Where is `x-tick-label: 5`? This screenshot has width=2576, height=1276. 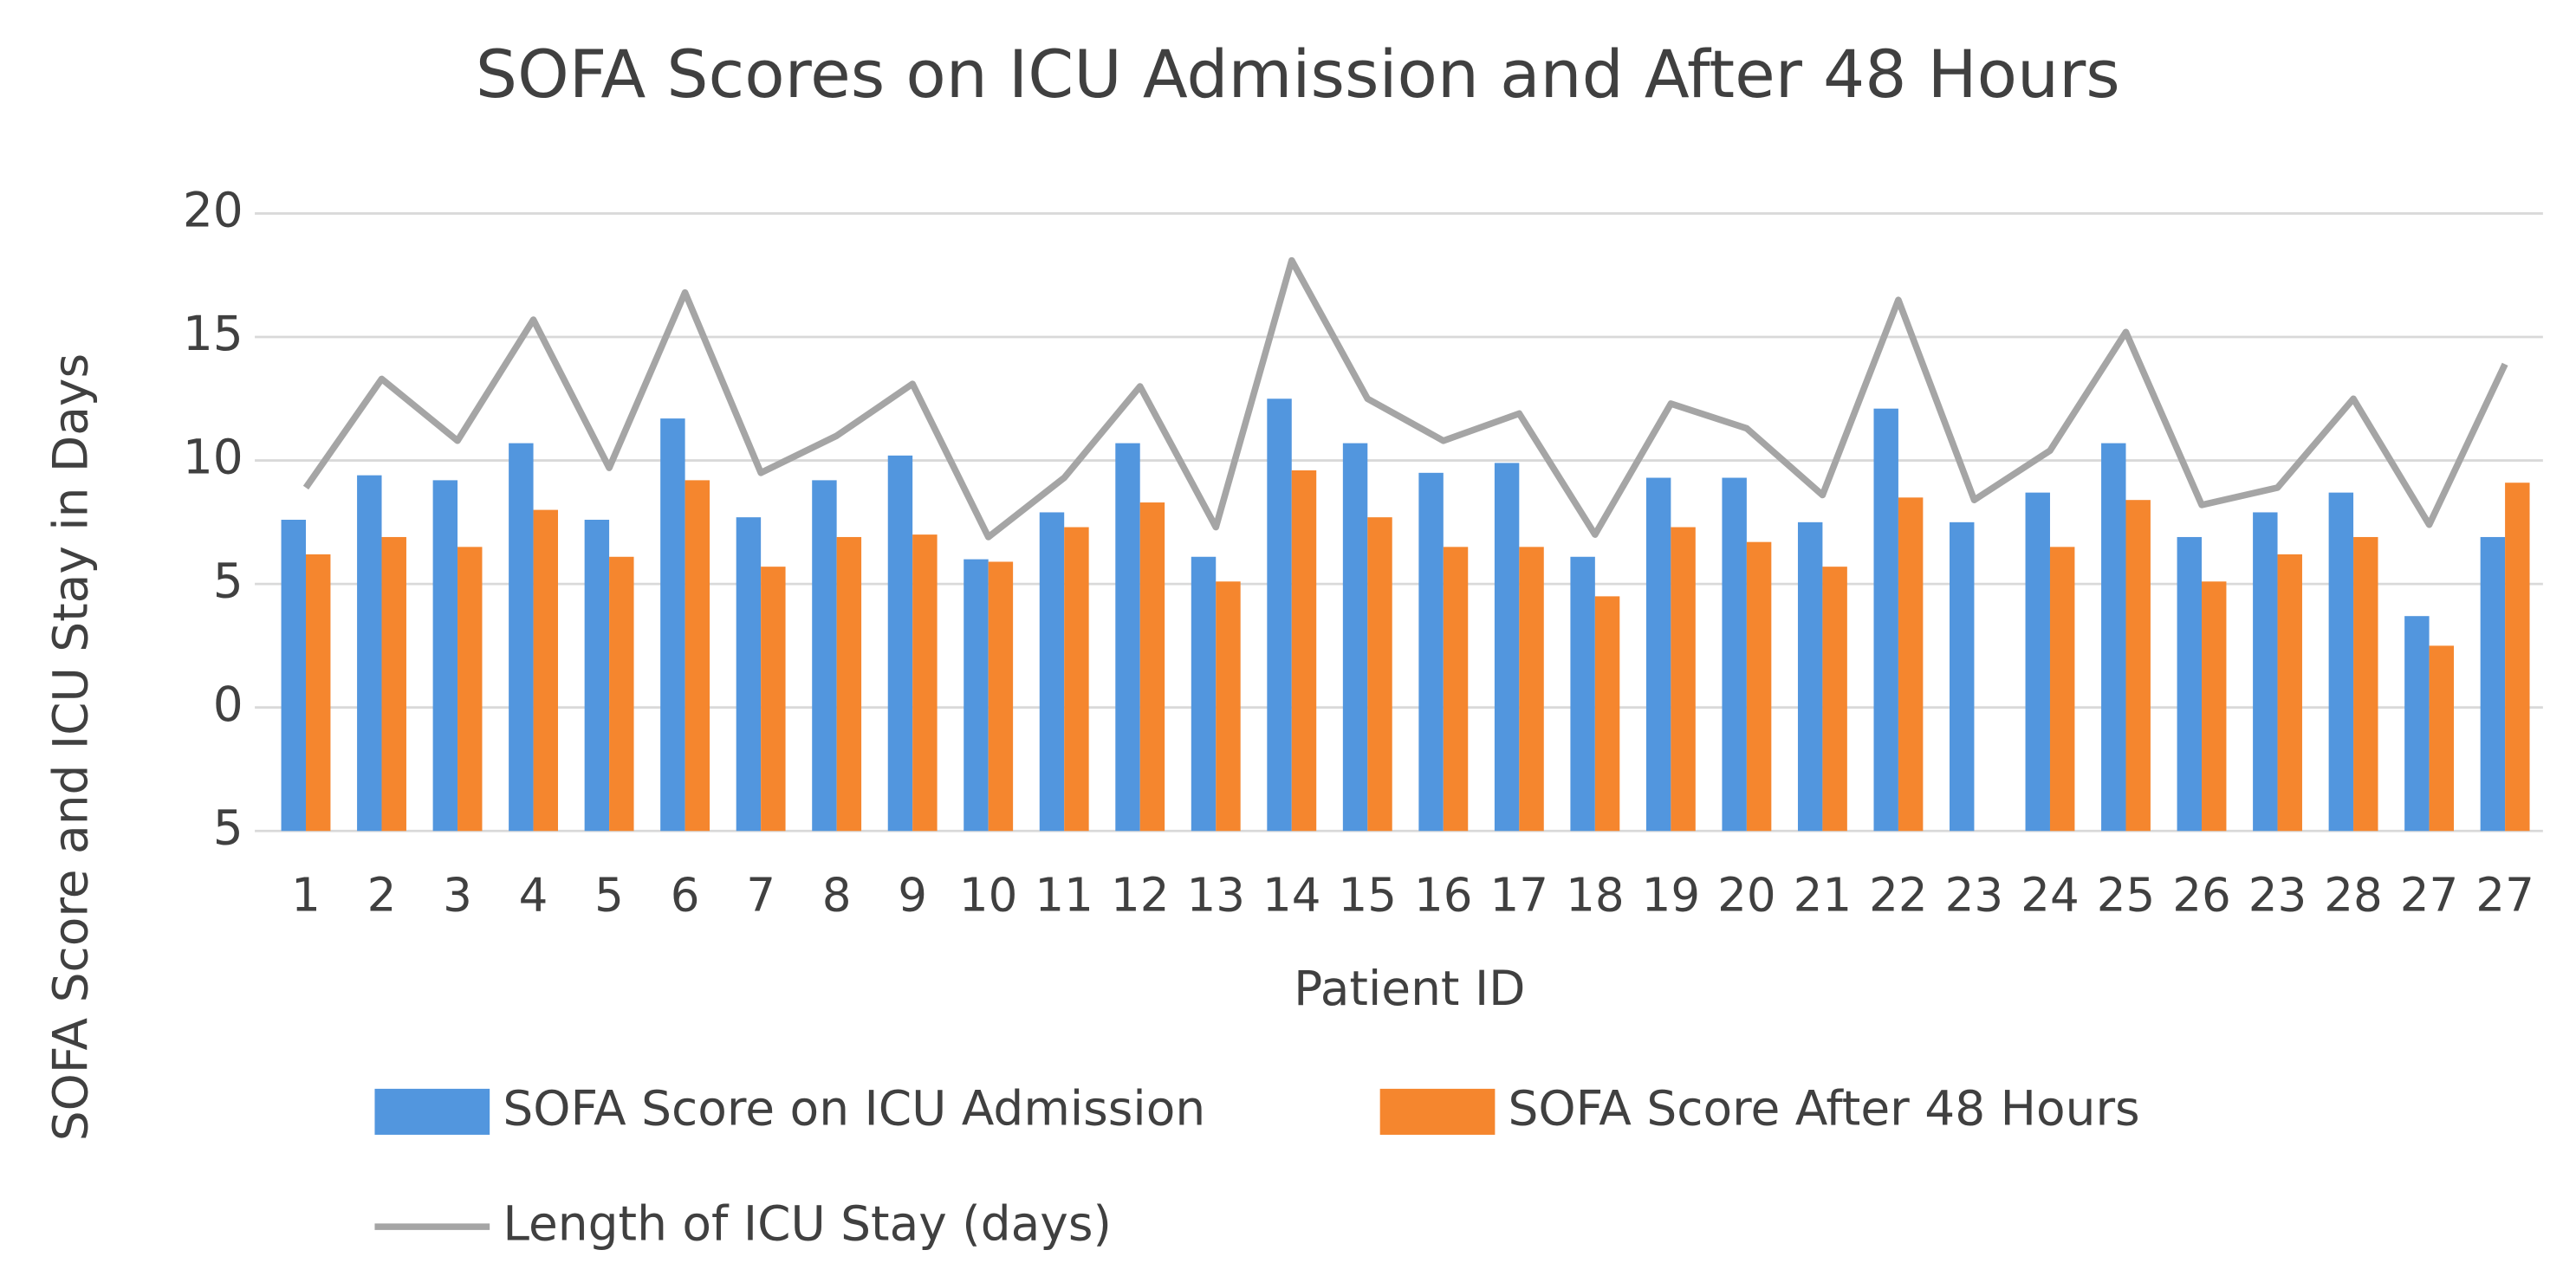
x-tick-label: 5 is located at coordinates (609, 896).